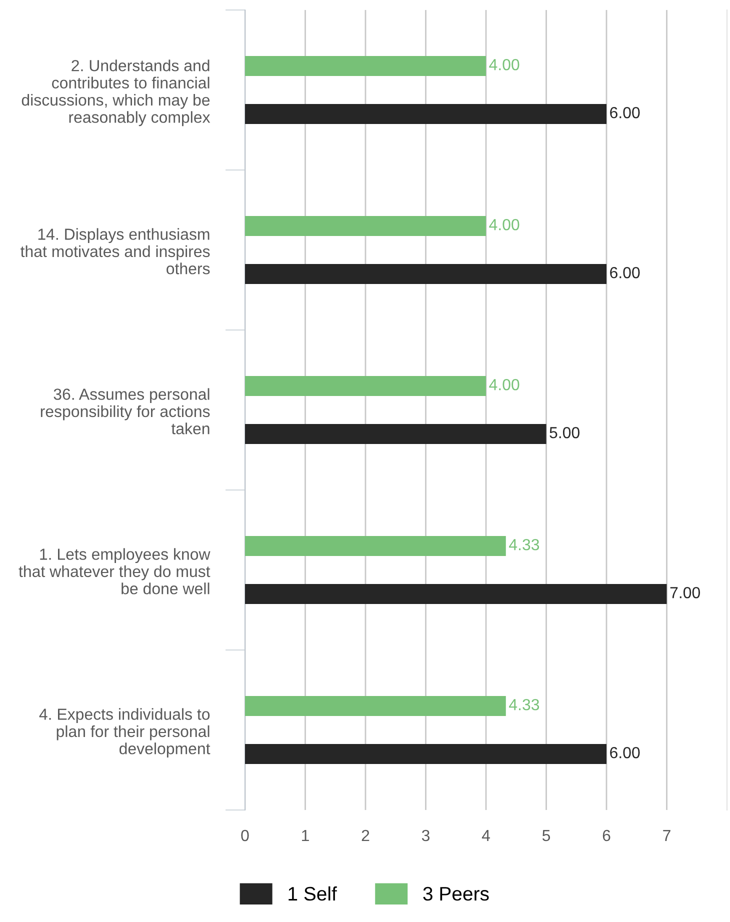 The width and height of the screenshot is (730, 922). Describe the element at coordinates (565, 432) in the screenshot. I see `data-label: 5.00` at that location.